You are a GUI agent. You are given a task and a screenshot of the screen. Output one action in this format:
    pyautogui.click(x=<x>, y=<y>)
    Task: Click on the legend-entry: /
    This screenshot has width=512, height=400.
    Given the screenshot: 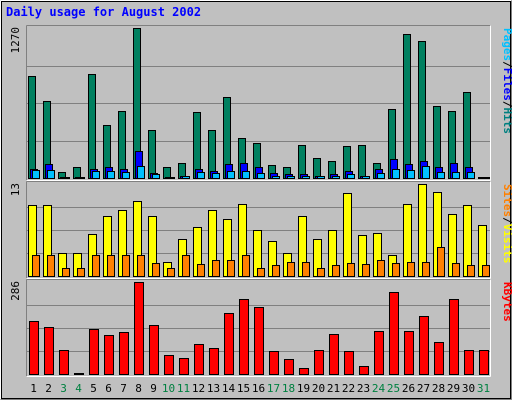 What is the action you would take?
    pyautogui.click(x=506, y=220)
    